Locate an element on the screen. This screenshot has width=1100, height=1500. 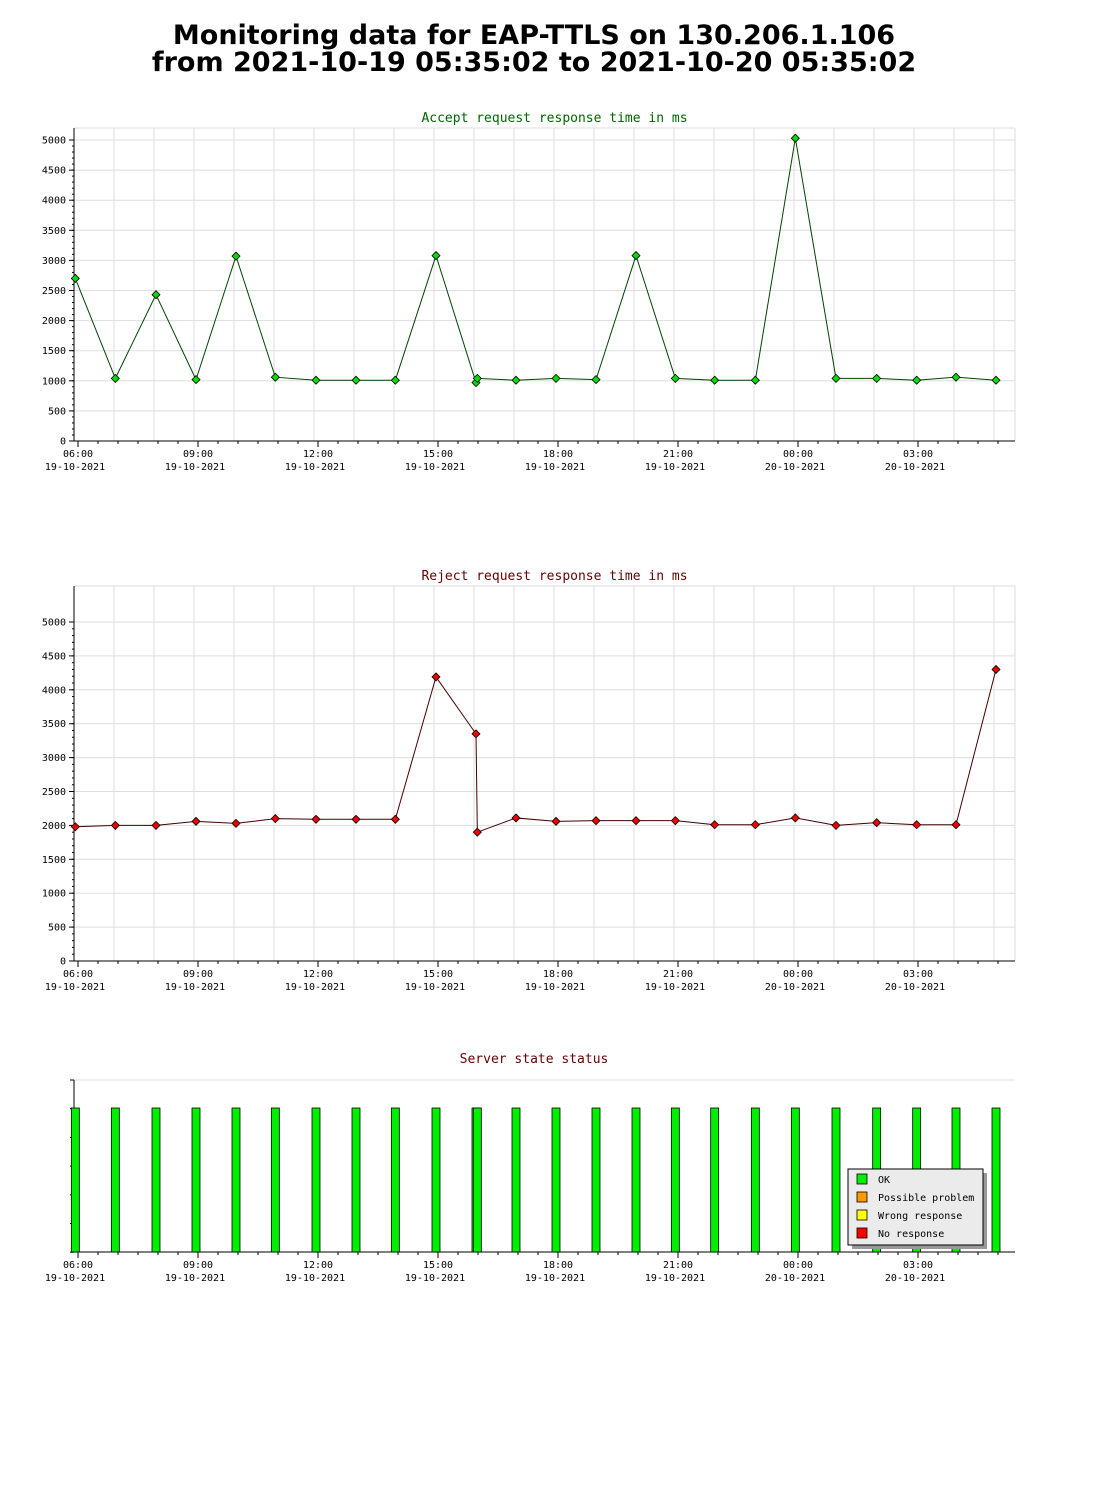
accept-y-tick-label: 4000 is located at coordinates (54, 201).